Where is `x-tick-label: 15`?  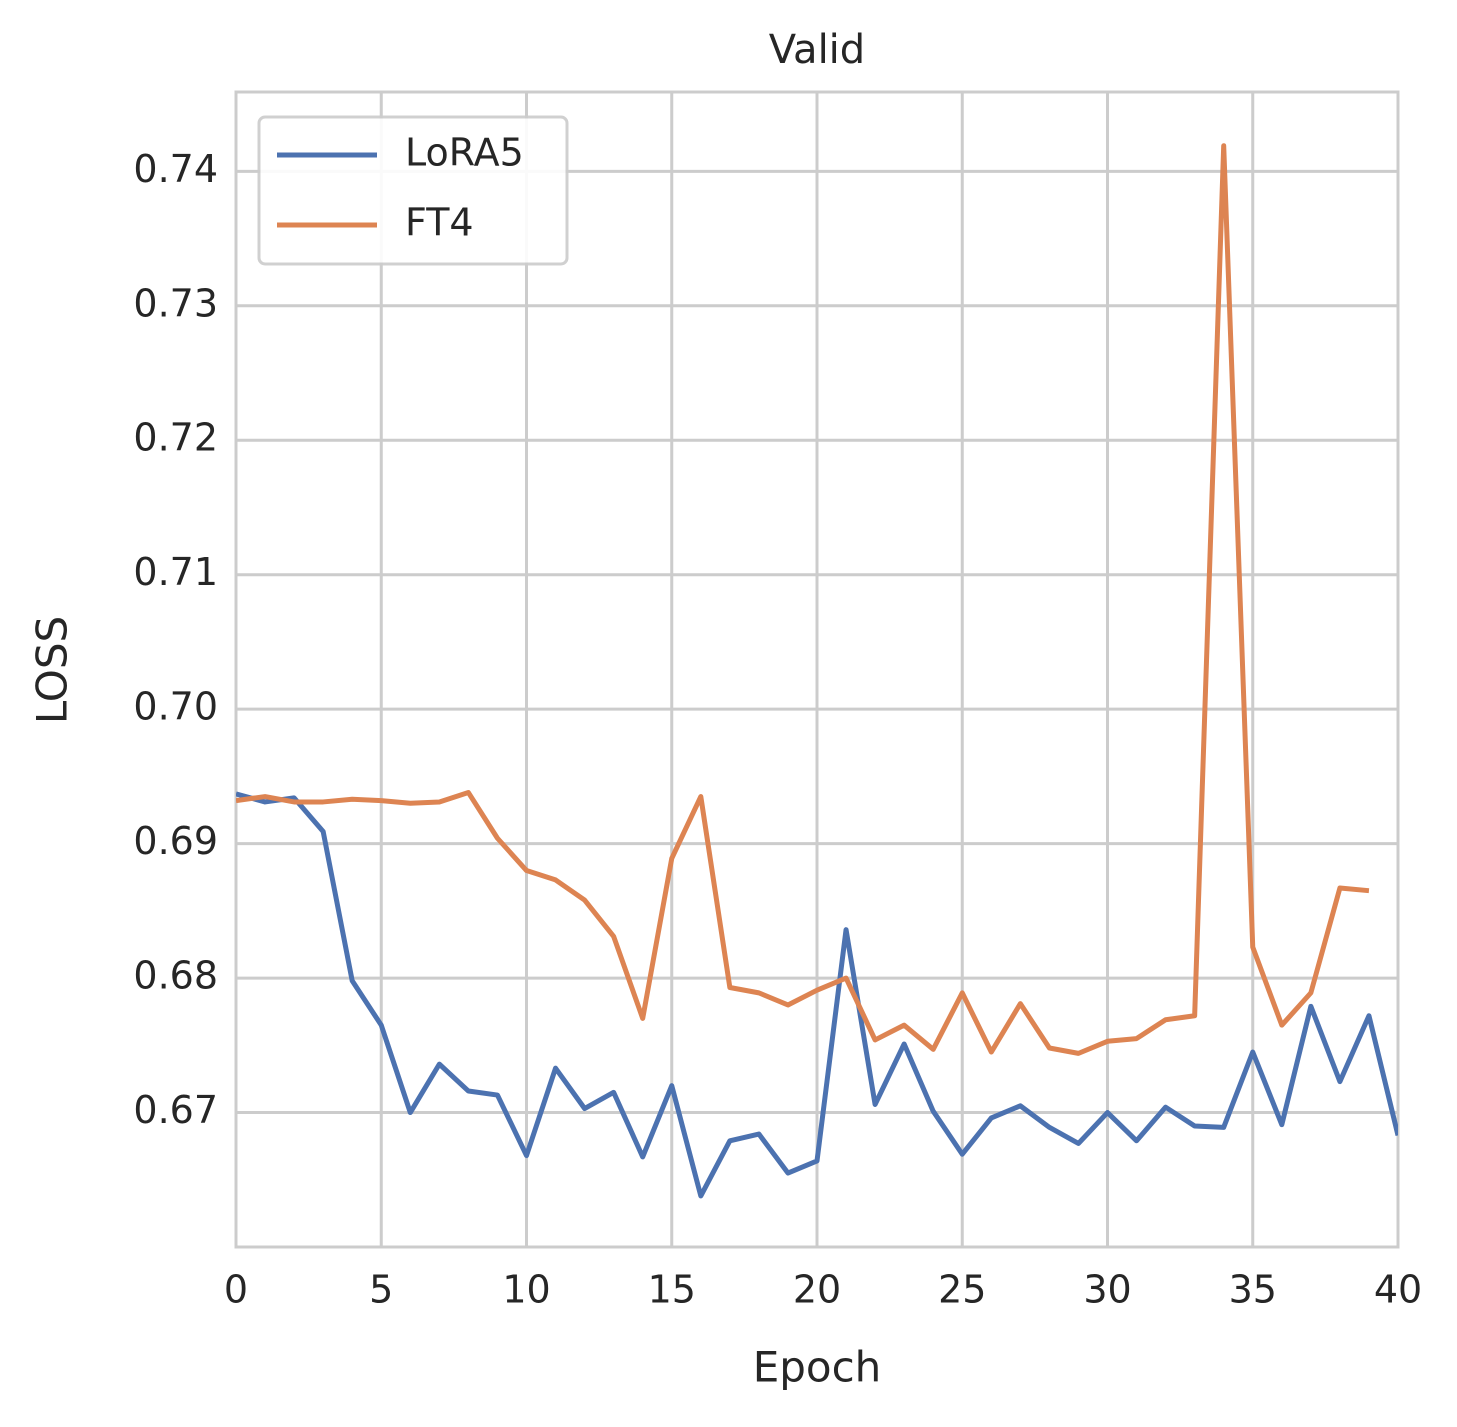 x-tick-label: 15 is located at coordinates (672, 1290).